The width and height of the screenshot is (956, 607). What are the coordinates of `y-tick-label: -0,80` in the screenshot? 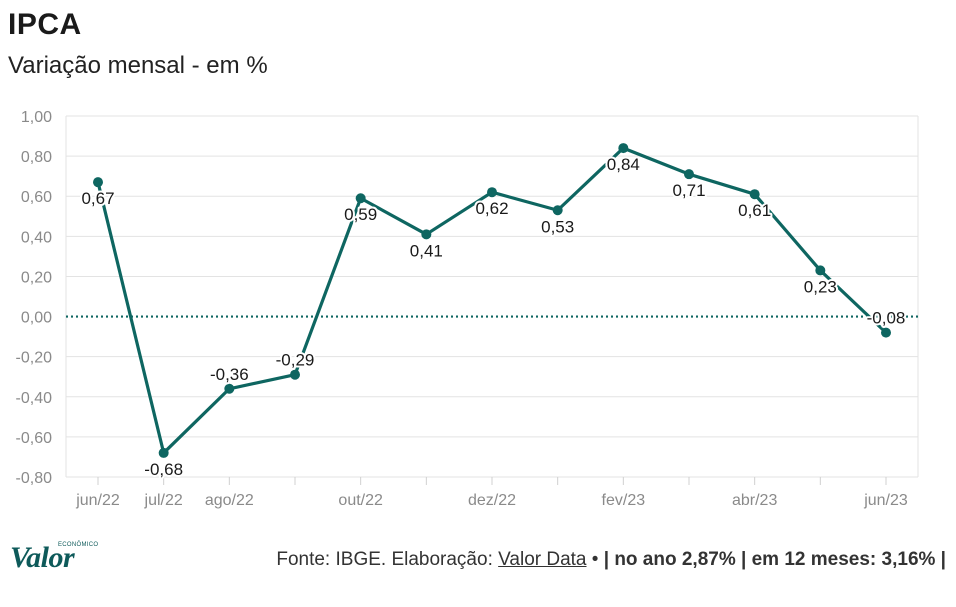 It's located at (34, 478).